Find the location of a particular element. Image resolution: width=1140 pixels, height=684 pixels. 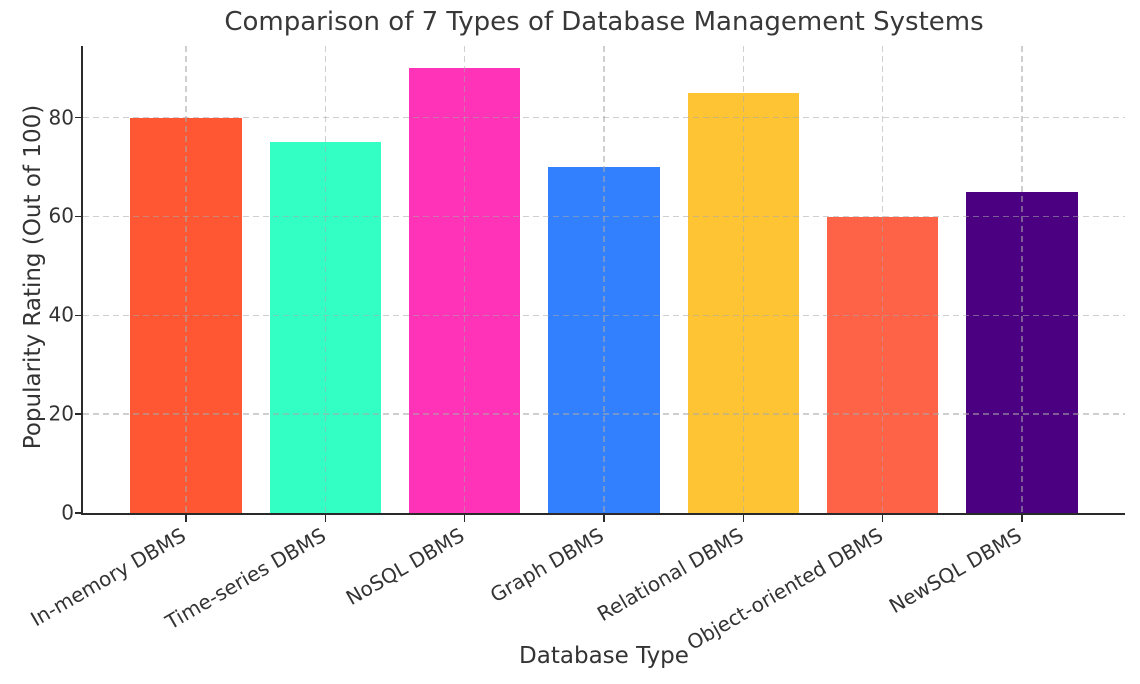

x-axis-label: Database Type is located at coordinates (604, 656).